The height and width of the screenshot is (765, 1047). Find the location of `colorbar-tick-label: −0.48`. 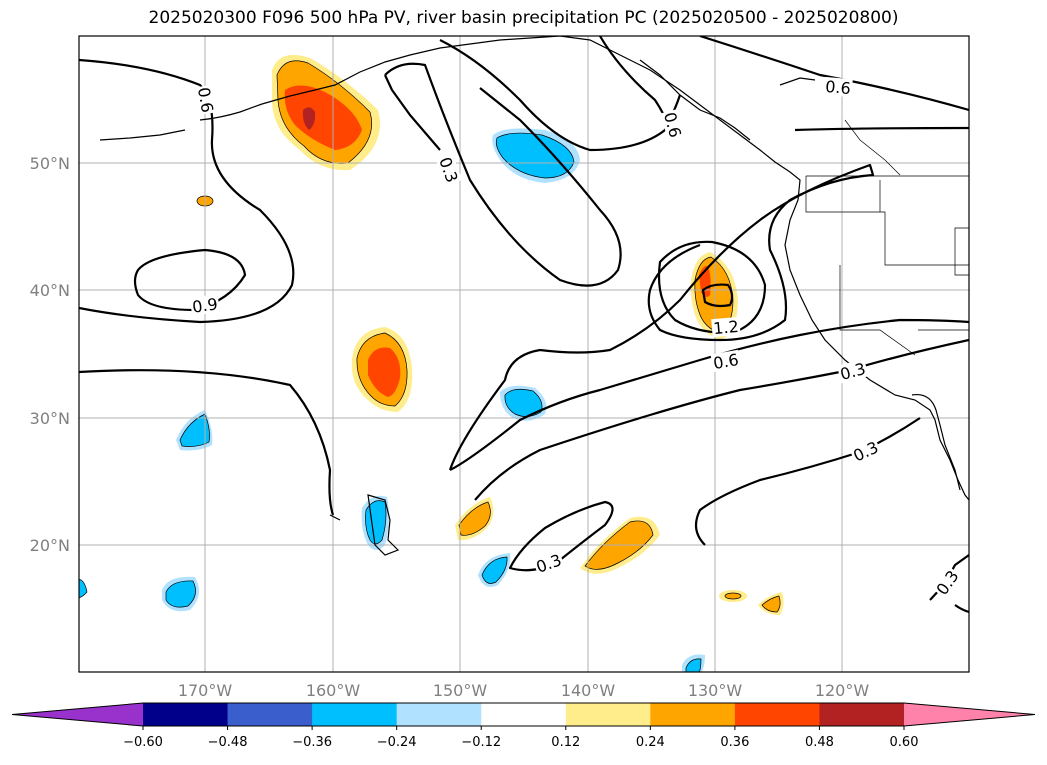

colorbar-tick-label: −0.48 is located at coordinates (228, 742).